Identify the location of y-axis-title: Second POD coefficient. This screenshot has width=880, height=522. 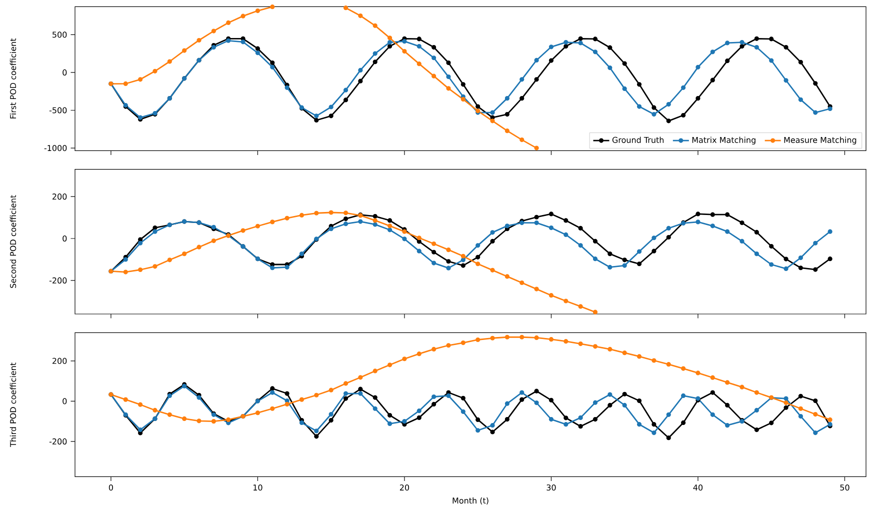
(13, 241).